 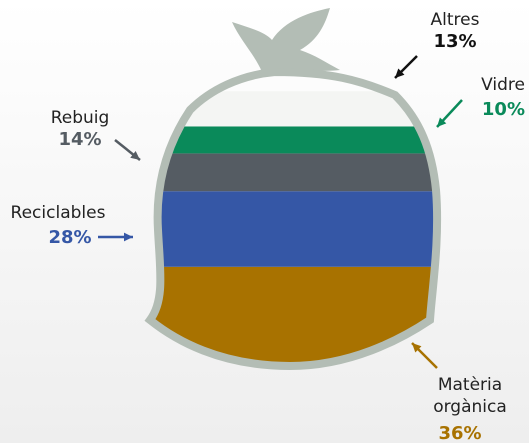 I want to click on series-name: Reciclables, so click(x=58, y=213).